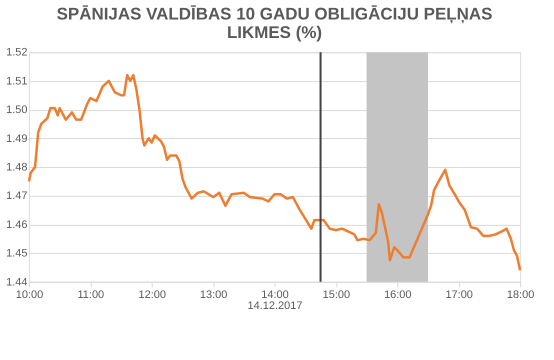 The height and width of the screenshot is (360, 554). I want to click on chart-title: SPĀNIJAS VALDĪBAS 10 GADU OBLIGĀCIJU PEĻŅAS LIKMES (%), so click(274, 23).